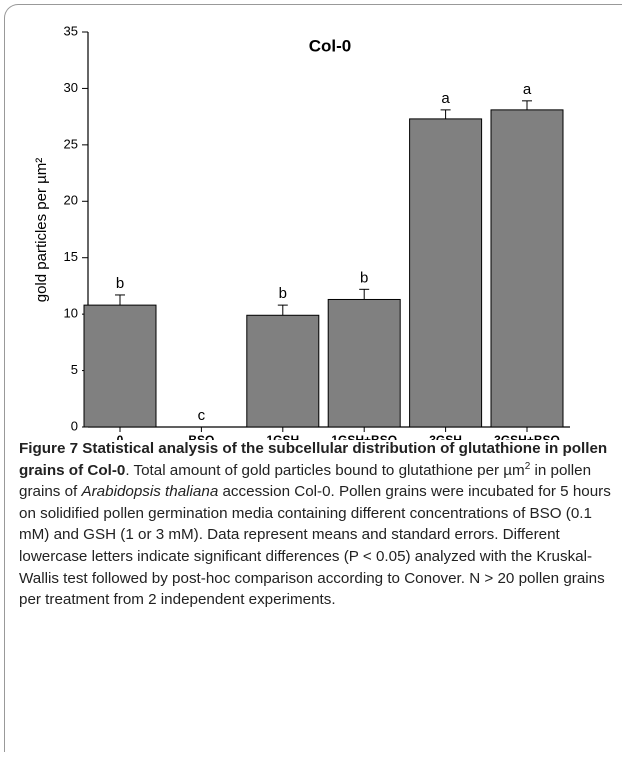 This screenshot has height=758, width=622. Describe the element at coordinates (330, 45) in the screenshot. I see `chart-title: Col-0` at that location.